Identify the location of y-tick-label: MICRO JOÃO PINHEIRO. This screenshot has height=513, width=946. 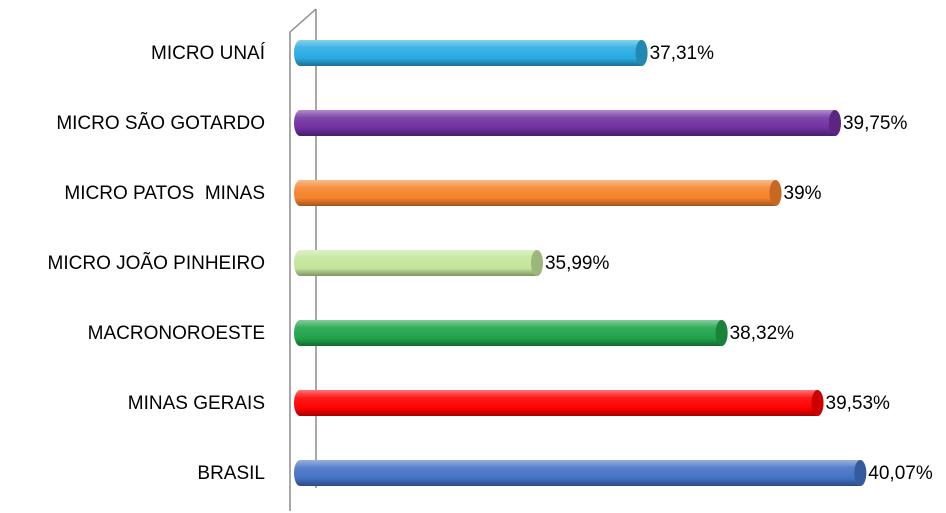
(156, 263).